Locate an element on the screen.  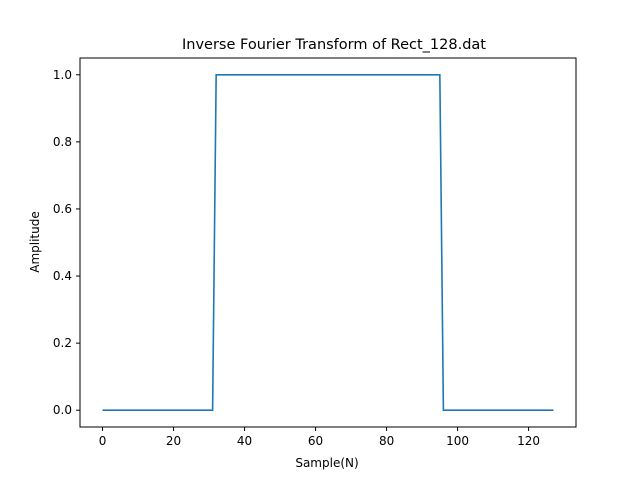
y-tick-label: 1.0 is located at coordinates (62, 75).